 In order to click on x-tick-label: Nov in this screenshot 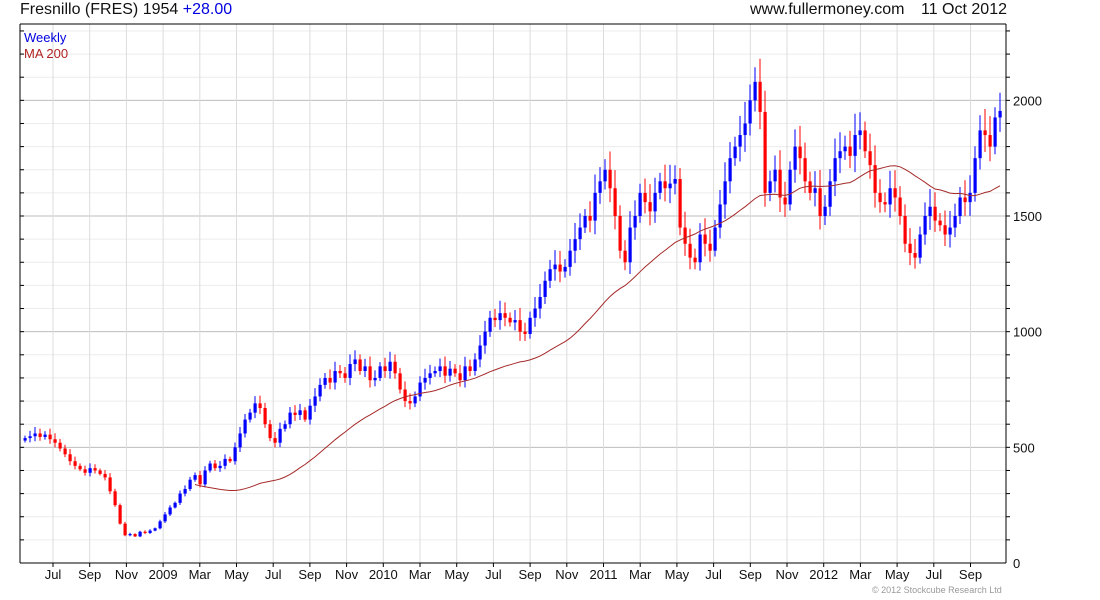, I will do `click(347, 574)`.